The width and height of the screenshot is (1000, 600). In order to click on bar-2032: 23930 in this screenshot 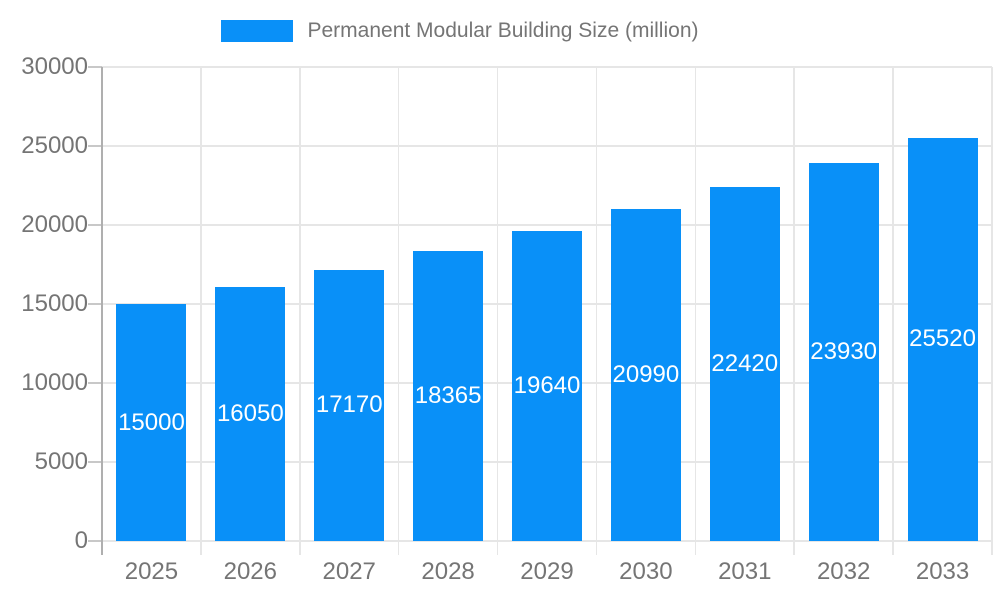, I will do `click(843, 351)`.